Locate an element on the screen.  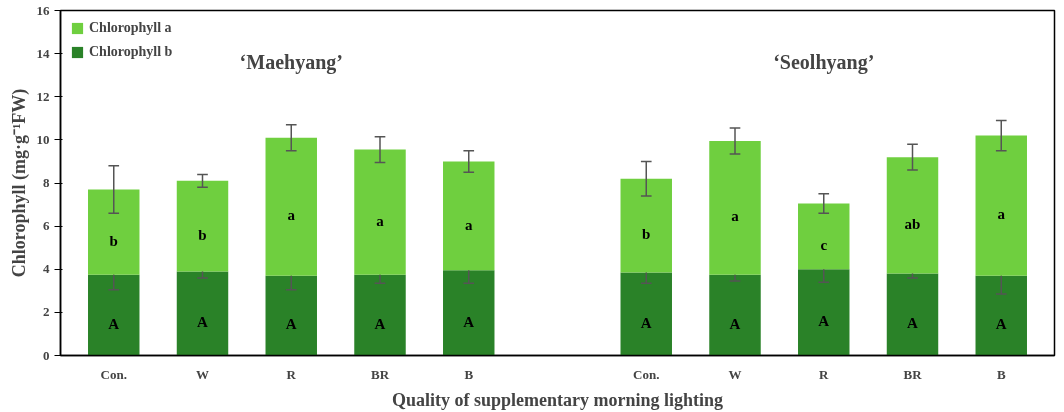
y-tick-label: 4 is located at coordinates (46, 269).